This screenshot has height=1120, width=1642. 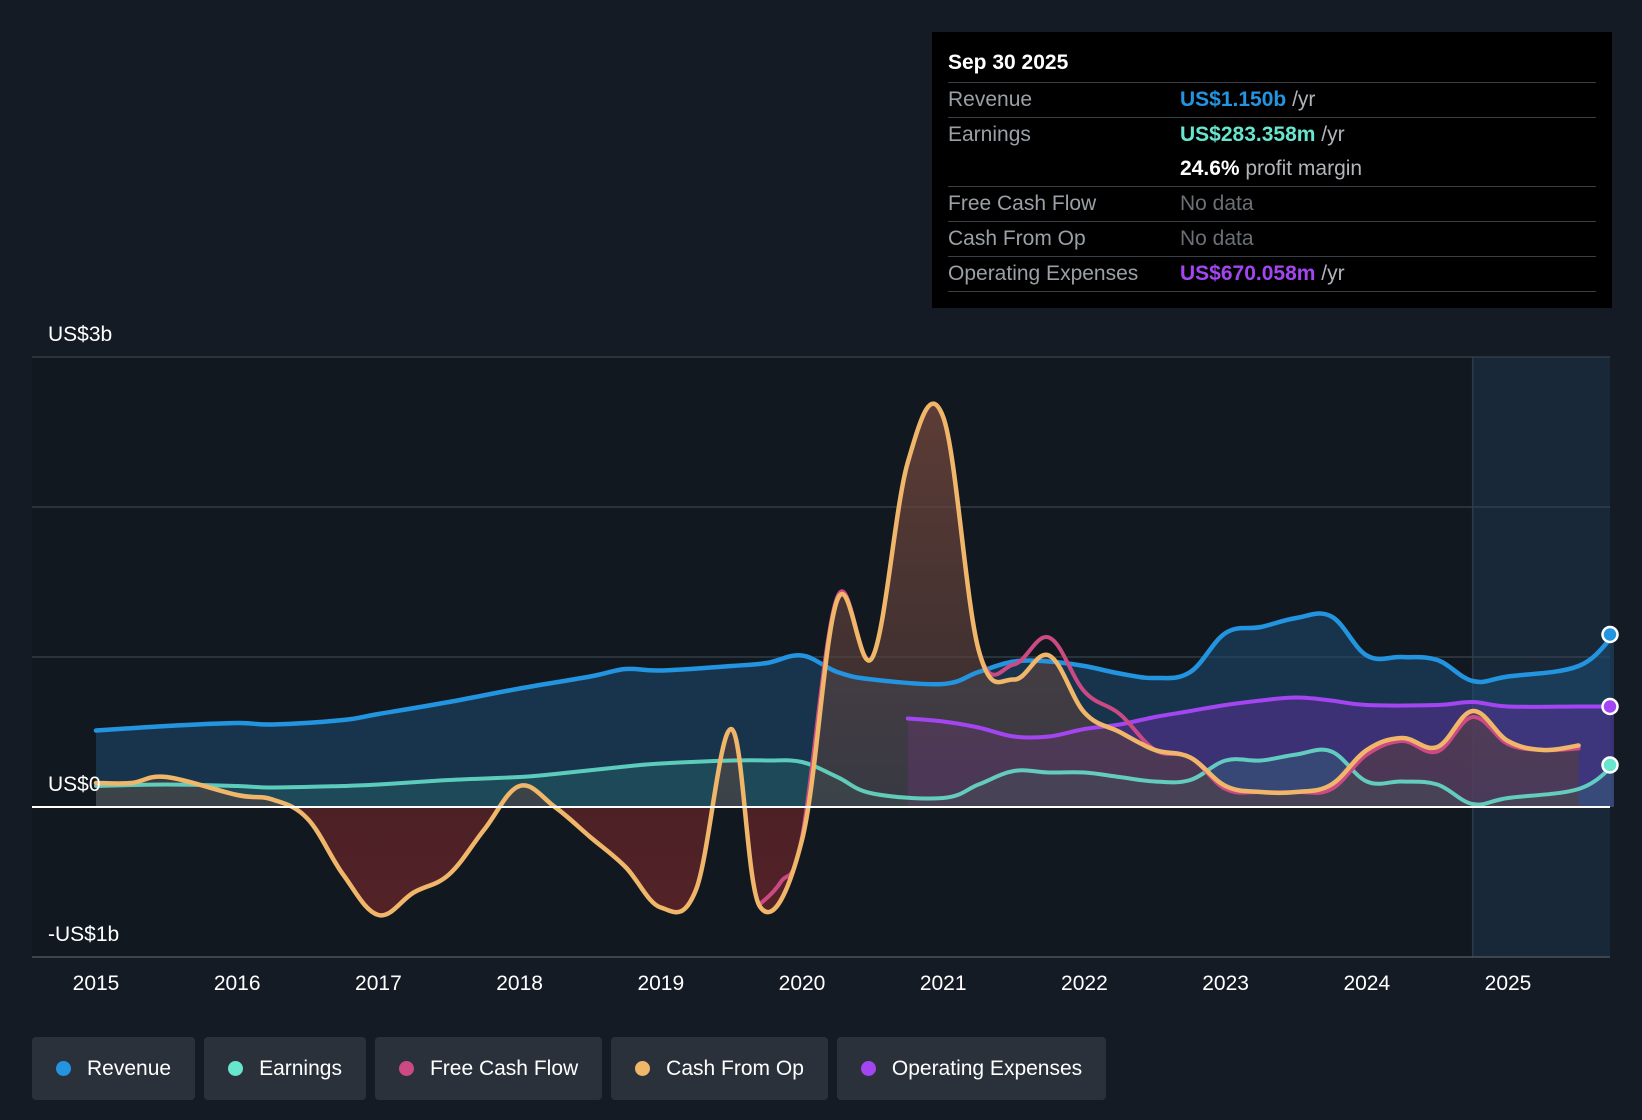 I want to click on x-tick-label: 2017, so click(x=378, y=983).